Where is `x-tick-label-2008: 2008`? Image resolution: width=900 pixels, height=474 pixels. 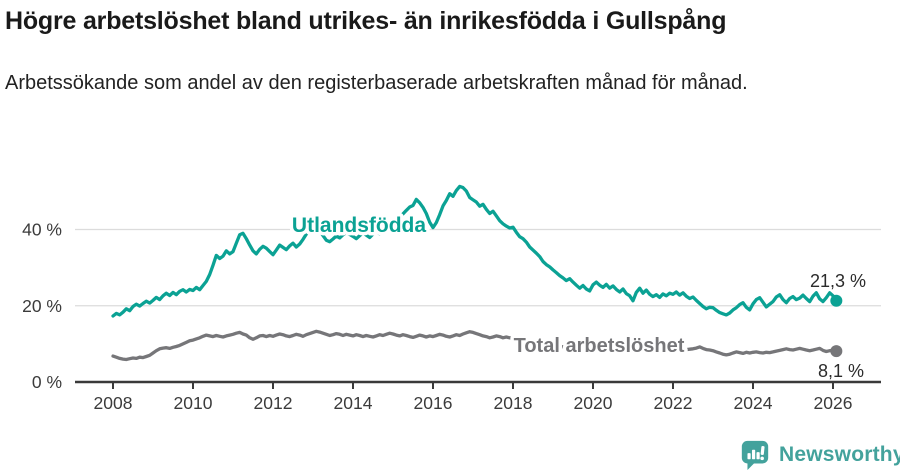
x-tick-label-2008: 2008 is located at coordinates (113, 403).